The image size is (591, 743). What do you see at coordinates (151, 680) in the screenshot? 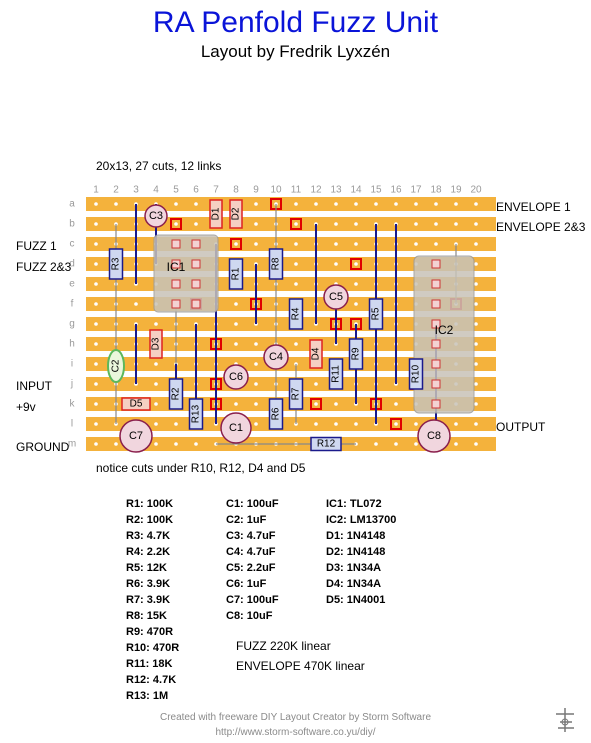
I see `bom-item: R12: 4.7K` at bounding box center [151, 680].